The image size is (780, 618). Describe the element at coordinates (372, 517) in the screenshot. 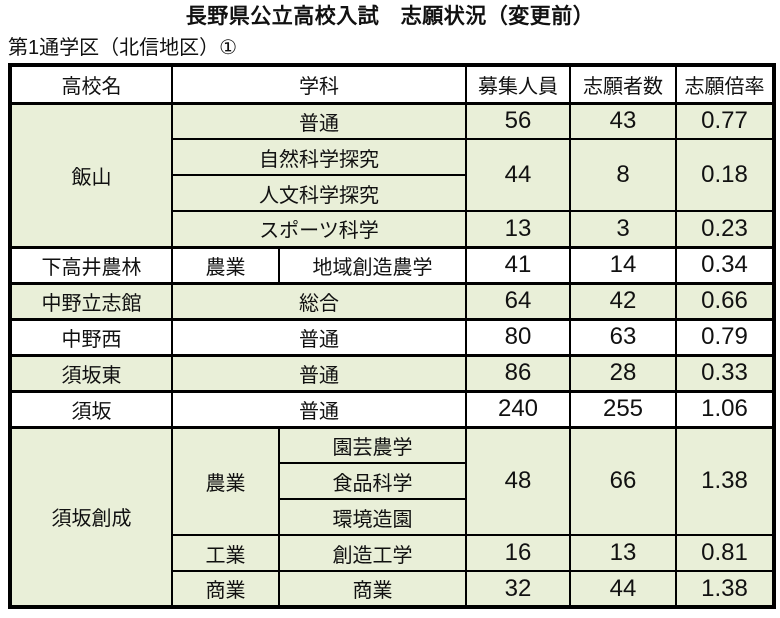

I see `cell-department: 環境造園` at that location.